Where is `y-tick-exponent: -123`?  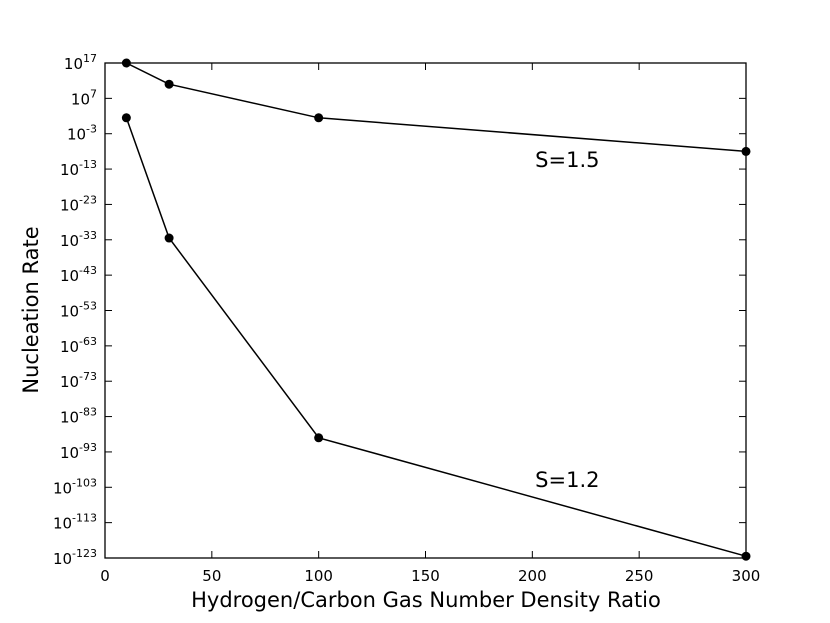 y-tick-exponent: -123 is located at coordinates (84, 553).